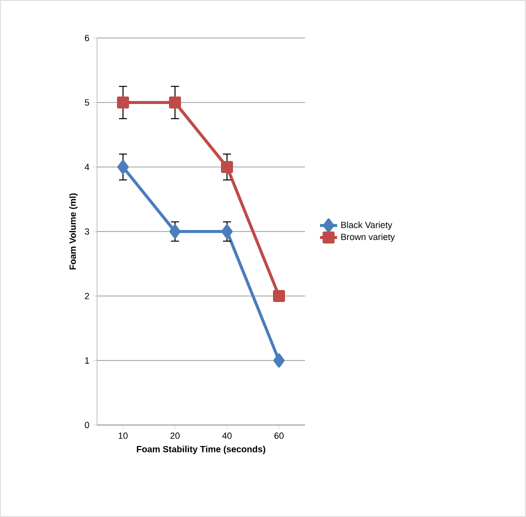  What do you see at coordinates (73, 231) in the screenshot?
I see `y-axis-title: Foam Volume (ml)` at bounding box center [73, 231].